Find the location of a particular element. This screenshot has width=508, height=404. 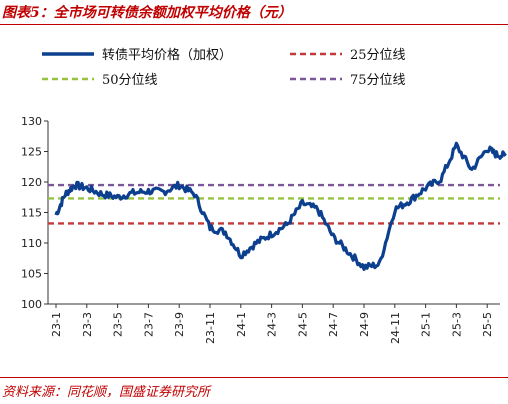

x-tick-label: 25-1 is located at coordinates (426, 324).